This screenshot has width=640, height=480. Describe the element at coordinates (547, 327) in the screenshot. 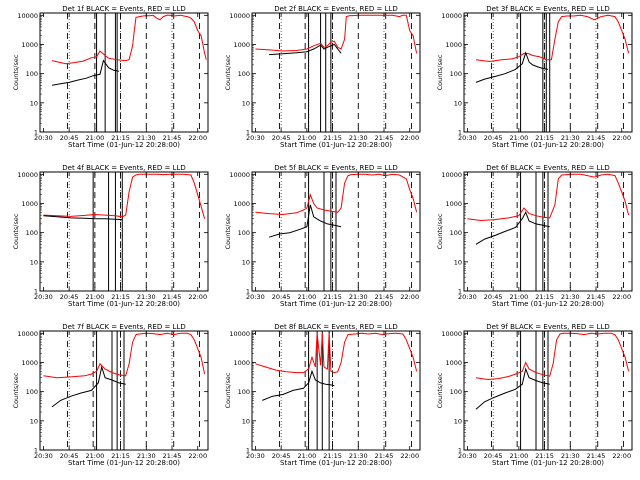

I see `panel-title: Det 9f BLACK = Events, RED = LLD` at that location.